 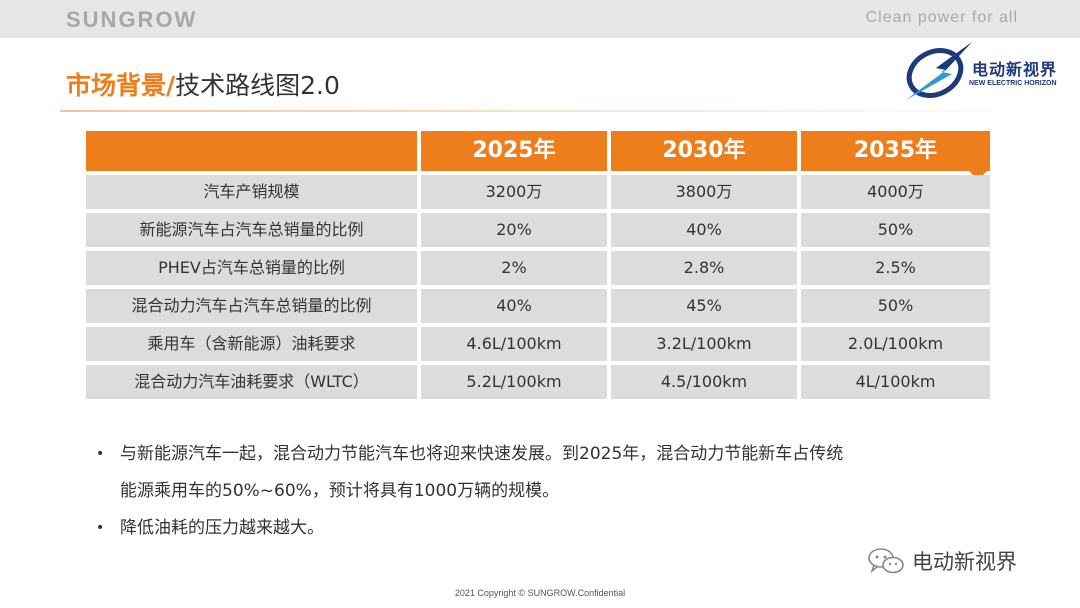 I want to click on footer-copyright: 2021 Copyright © SUNGROW.Confidential, so click(x=540, y=593).